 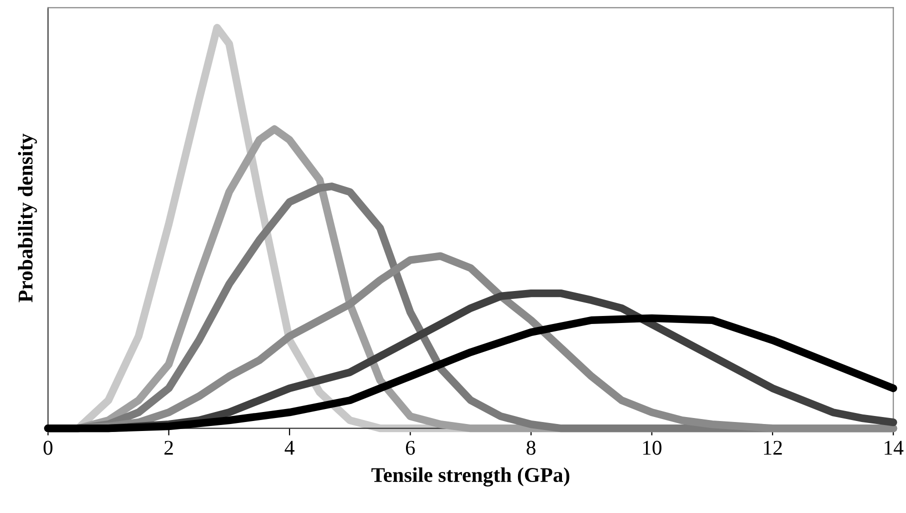 I want to click on x-tick-label: 2, so click(x=168, y=447).